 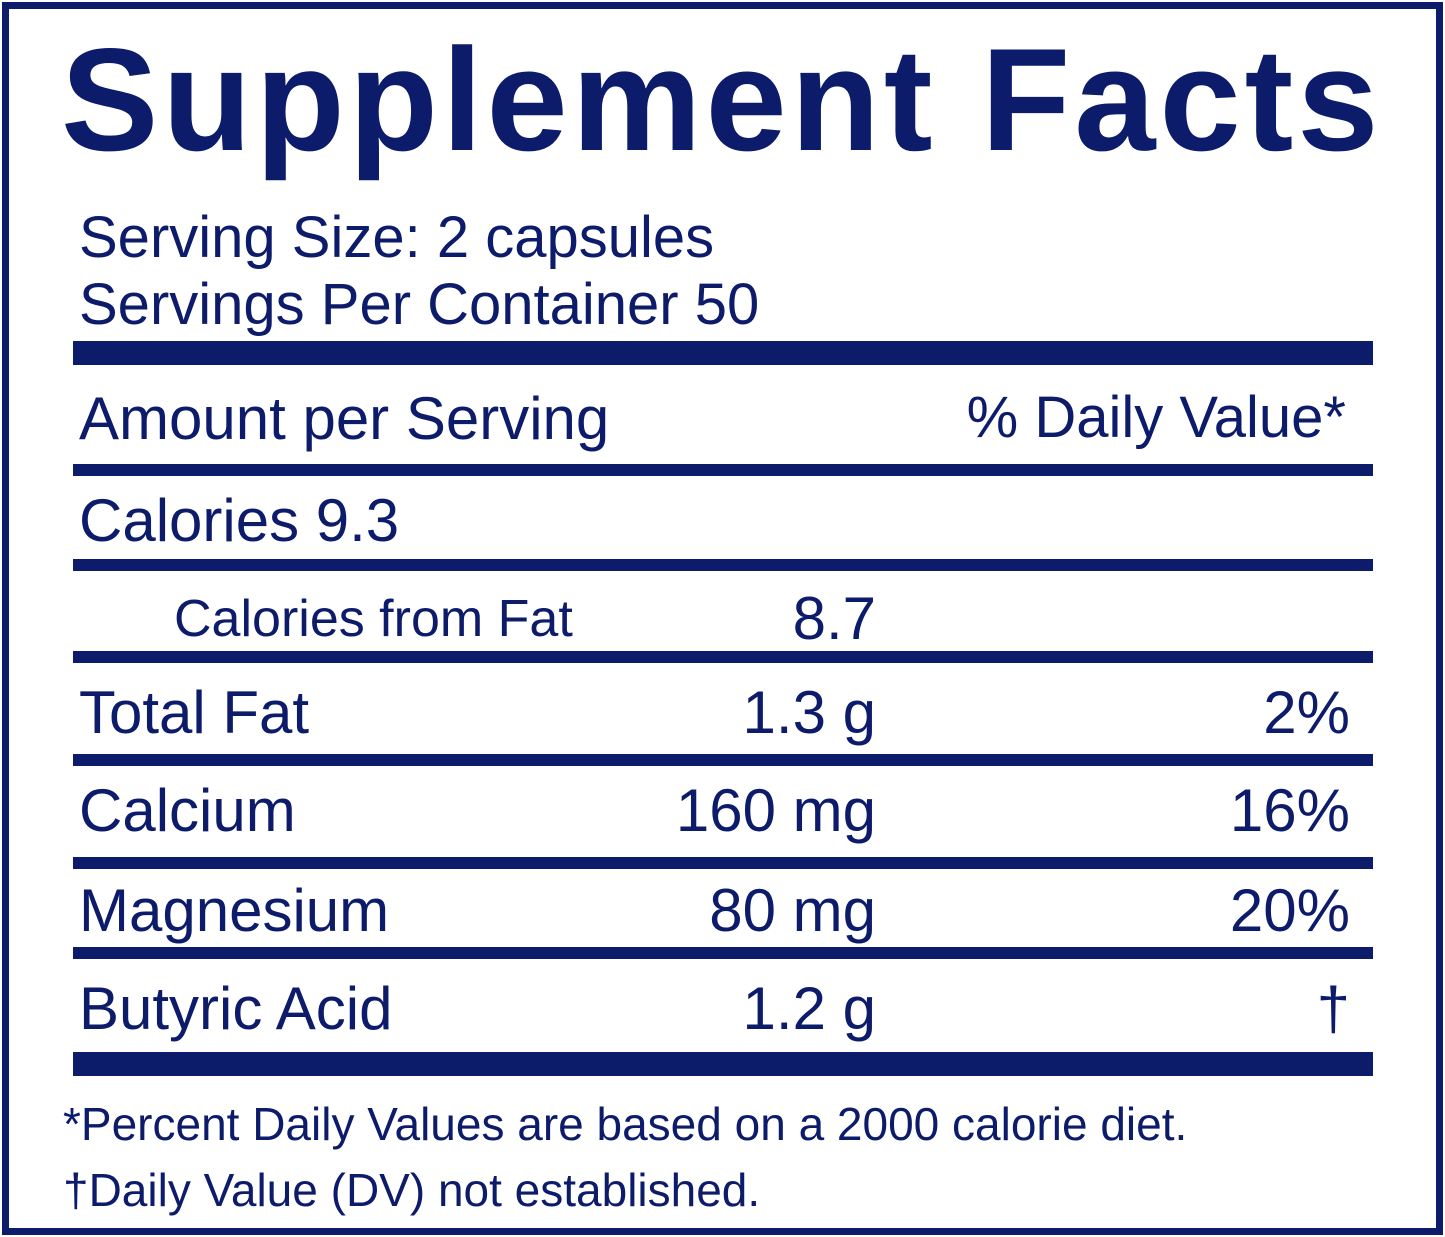 What do you see at coordinates (236, 1008) in the screenshot?
I see `nutrient-label-butyric-acid: Butyric Acid` at bounding box center [236, 1008].